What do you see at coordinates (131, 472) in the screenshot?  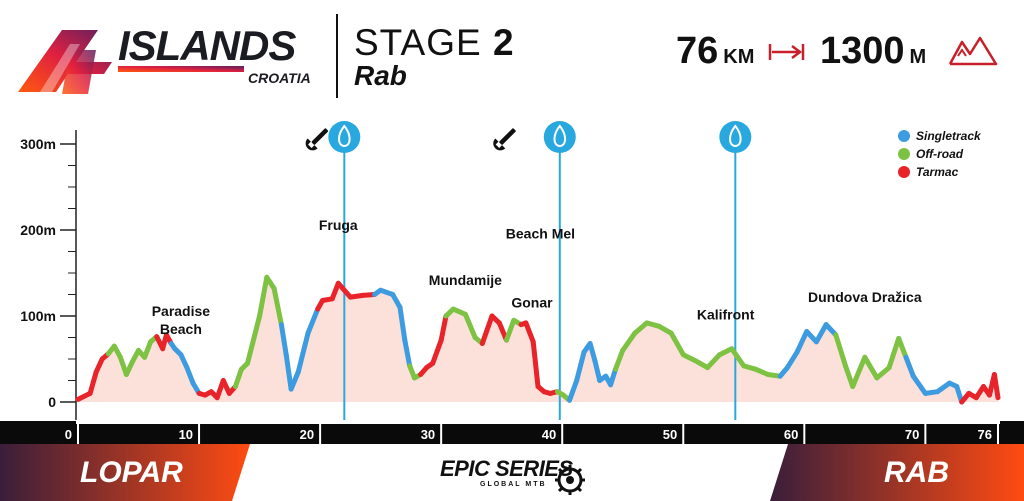 I see `start-banner: LOPAR` at bounding box center [131, 472].